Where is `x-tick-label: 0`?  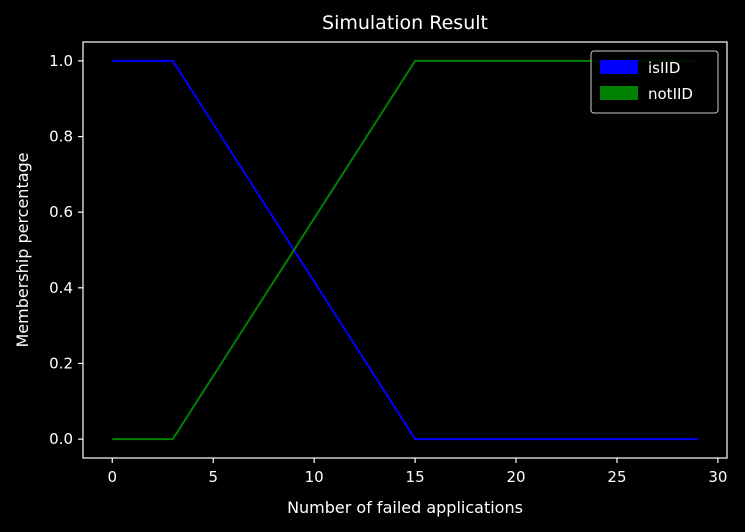 x-tick-label: 0 is located at coordinates (112, 477).